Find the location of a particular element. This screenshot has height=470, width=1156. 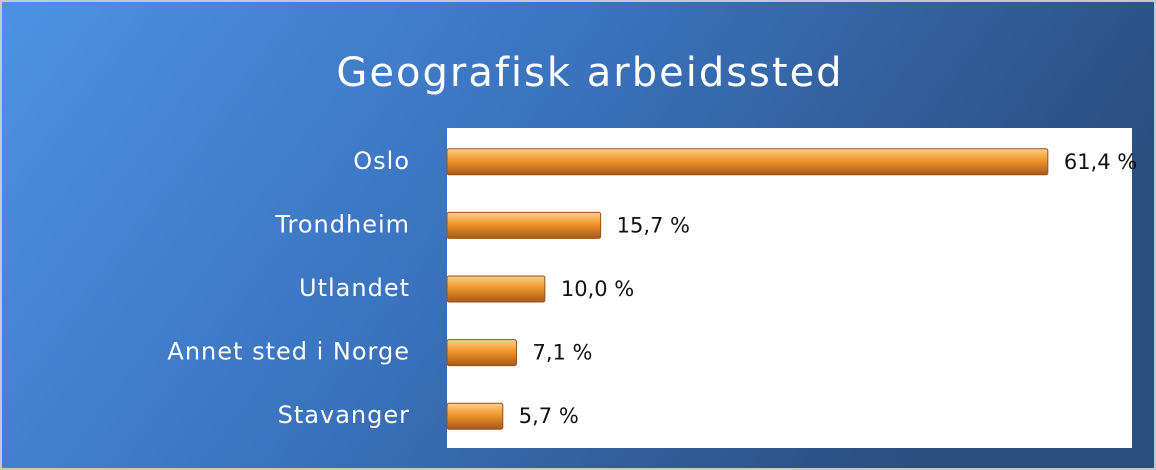

category-label: Utlandet is located at coordinates (354, 288).